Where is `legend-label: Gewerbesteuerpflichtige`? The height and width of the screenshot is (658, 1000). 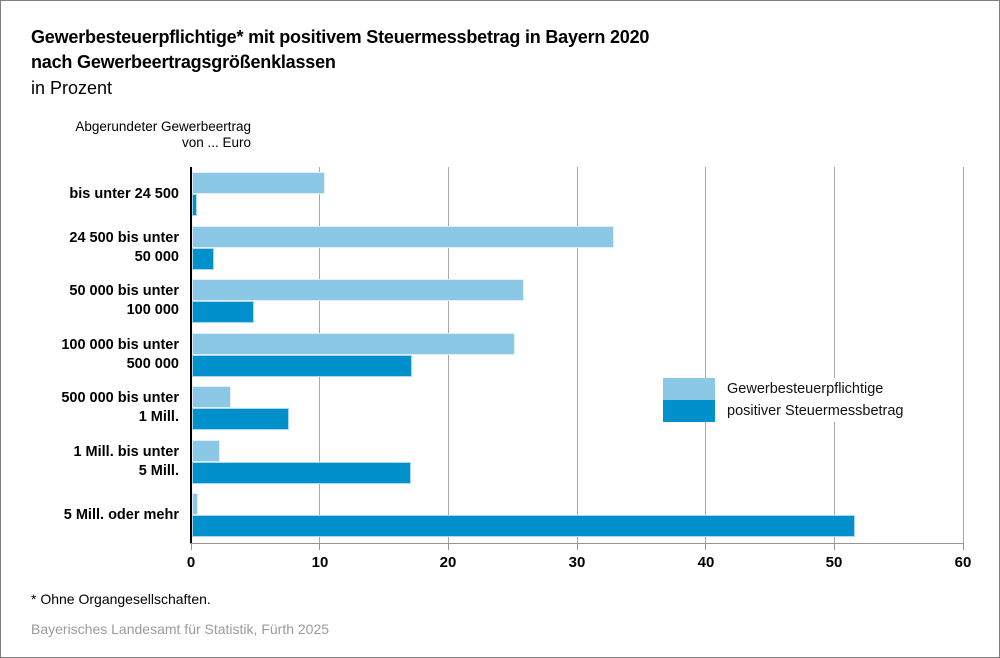 legend-label: Gewerbesteuerpflichtige is located at coordinates (803, 389).